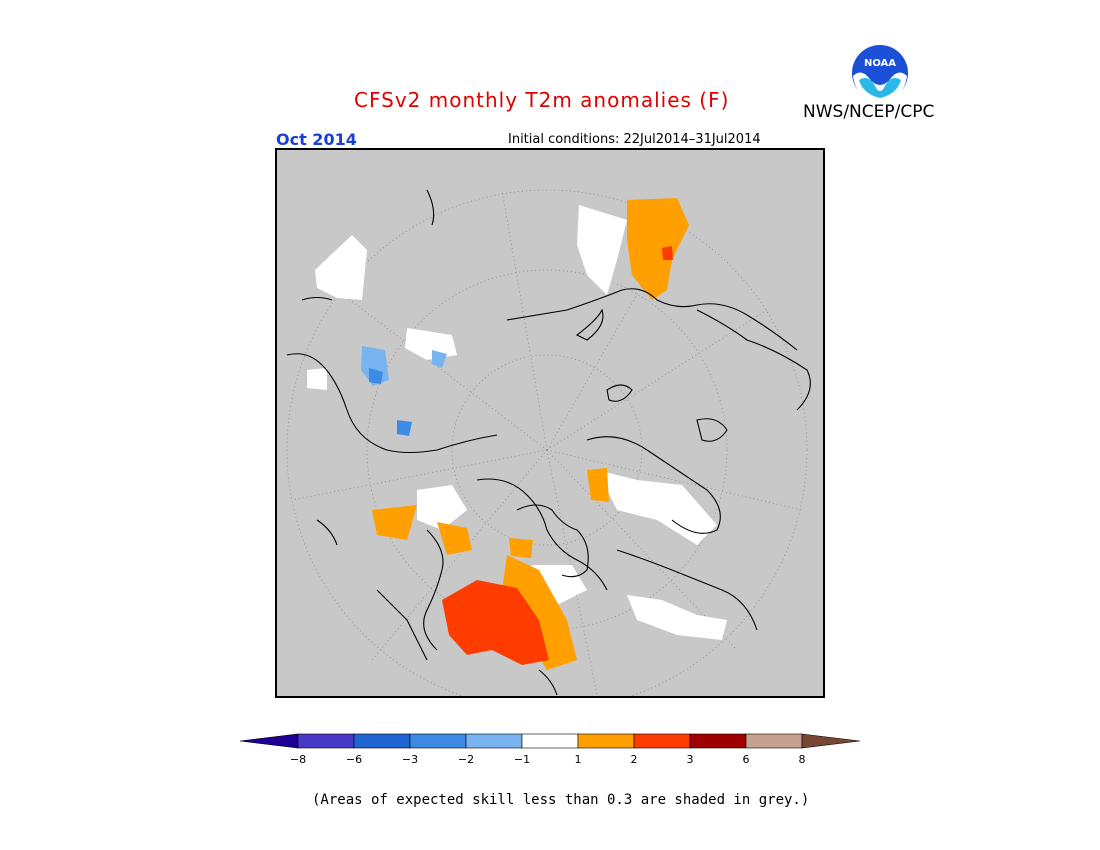  I want to click on legend-tick-label: −1, so click(522, 759).